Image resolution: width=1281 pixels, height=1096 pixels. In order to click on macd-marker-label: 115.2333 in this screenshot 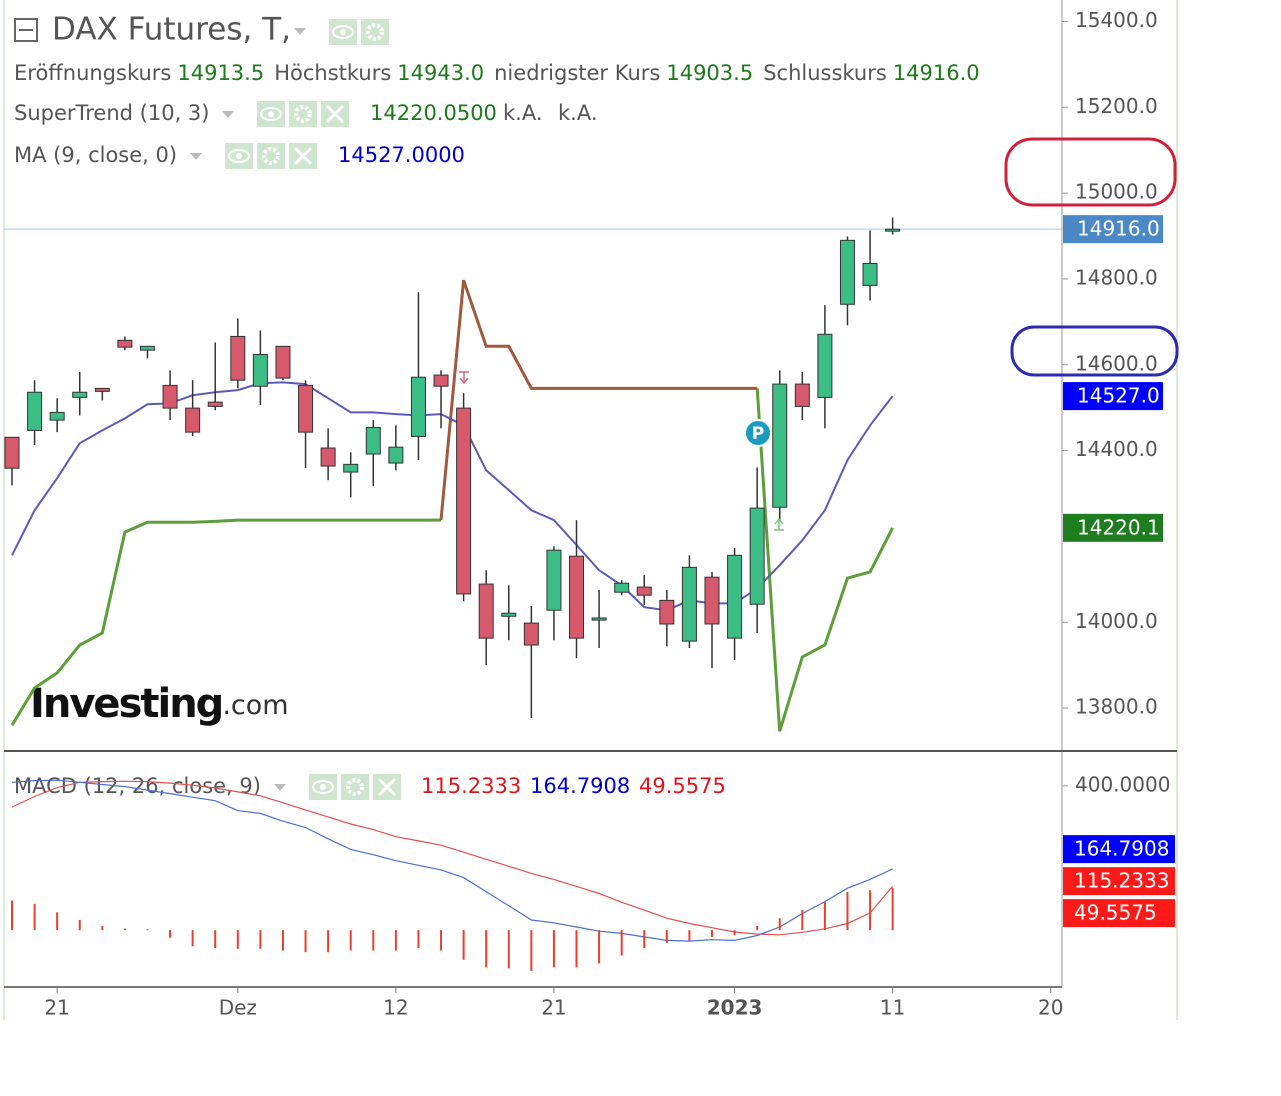, I will do `click(1121, 881)`.